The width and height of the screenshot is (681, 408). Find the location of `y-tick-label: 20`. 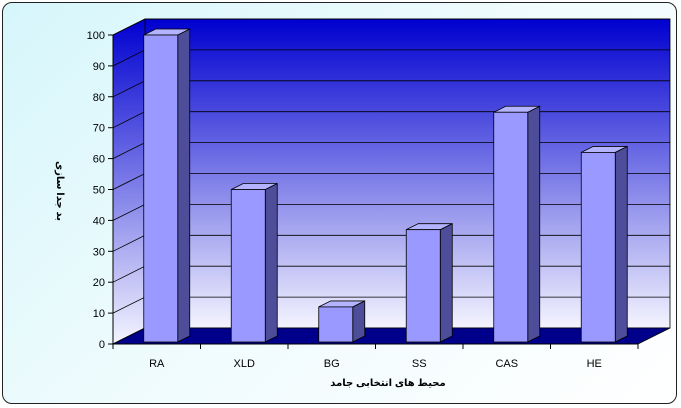

y-tick-label: 20 is located at coordinates (99, 283).